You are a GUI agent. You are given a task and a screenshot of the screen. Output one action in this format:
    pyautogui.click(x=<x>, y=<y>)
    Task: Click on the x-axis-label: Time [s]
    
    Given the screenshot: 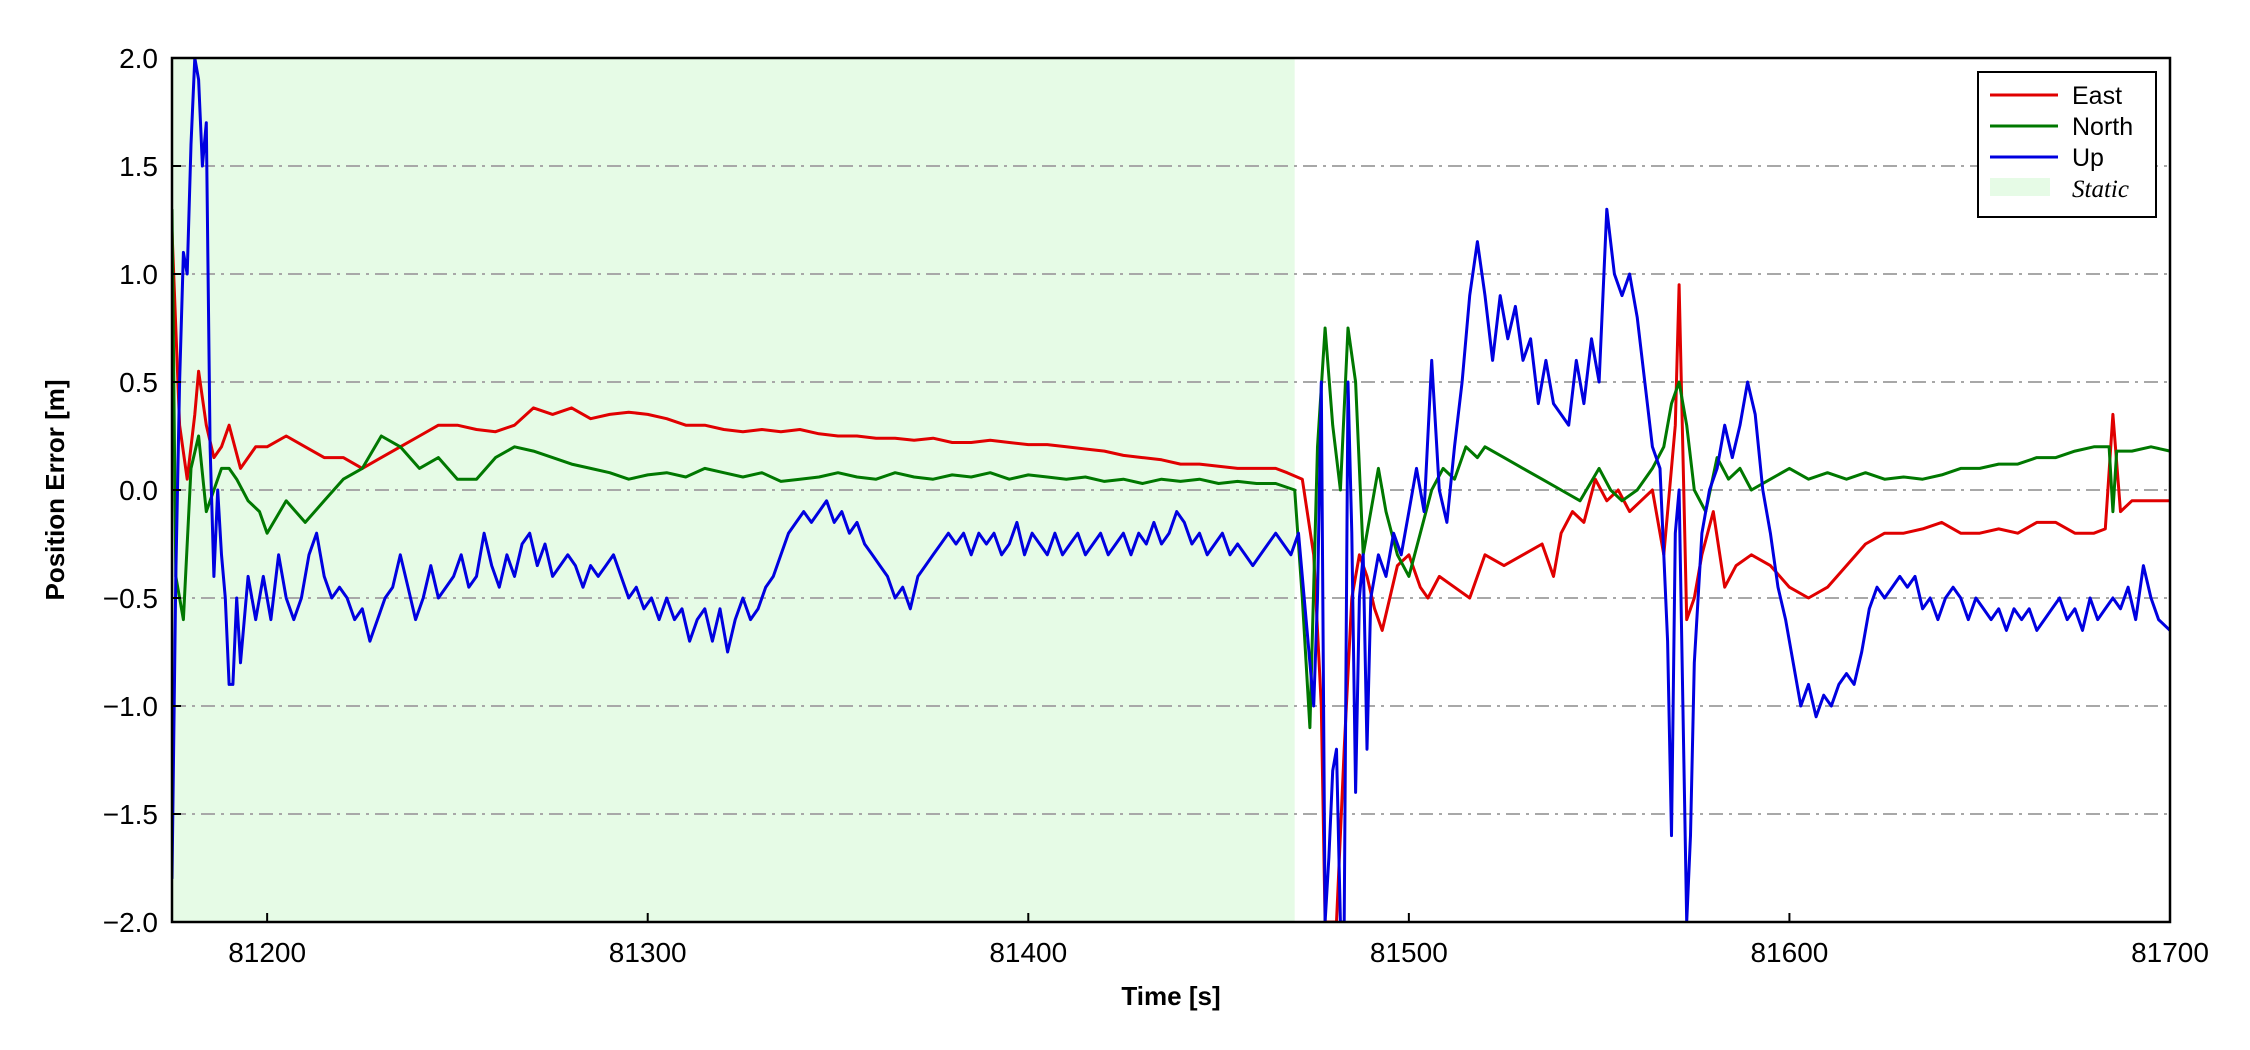 What is the action you would take?
    pyautogui.click(x=1170, y=996)
    